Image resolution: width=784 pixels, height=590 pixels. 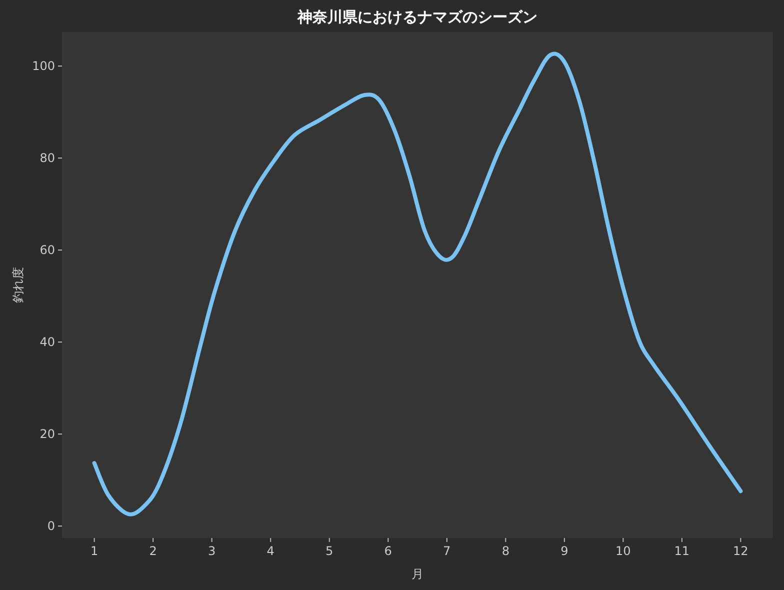 What do you see at coordinates (623, 551) in the screenshot?
I see `x-tick-label: 10` at bounding box center [623, 551].